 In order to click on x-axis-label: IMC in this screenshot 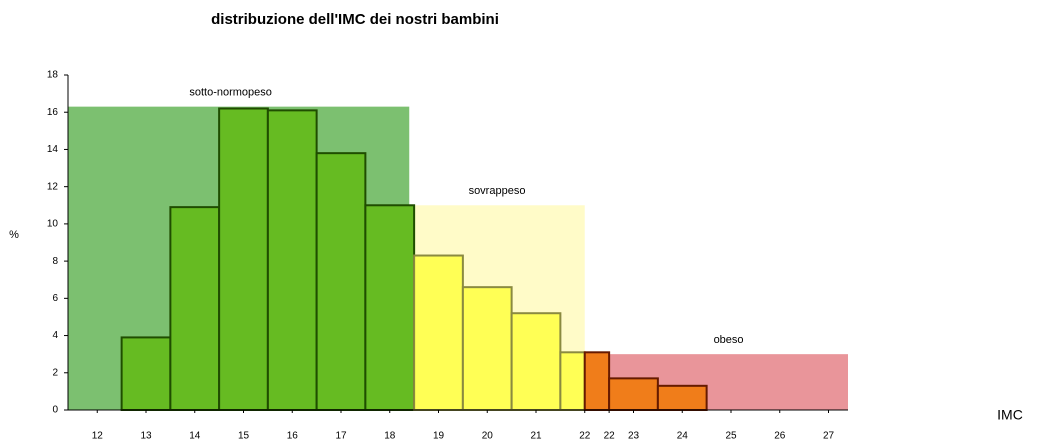, I will do `click(1010, 415)`.